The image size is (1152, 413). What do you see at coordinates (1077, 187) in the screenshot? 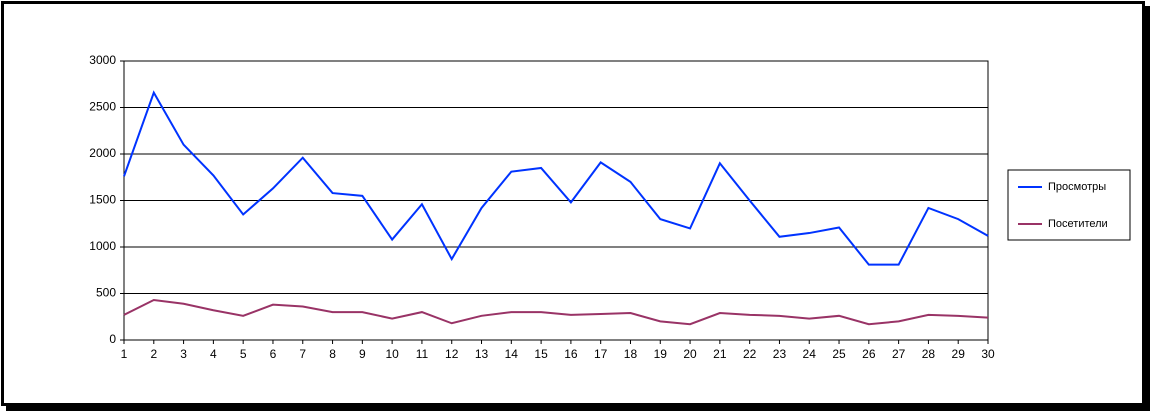
I see `legend-label: Просмотры` at bounding box center [1077, 187].